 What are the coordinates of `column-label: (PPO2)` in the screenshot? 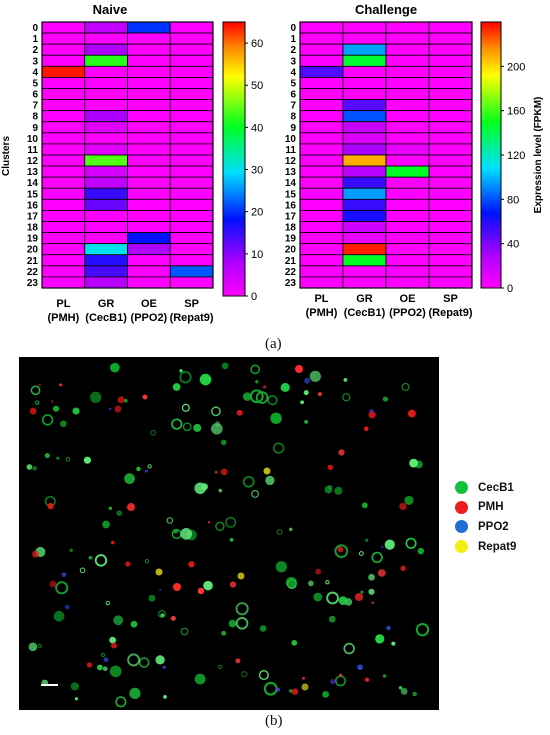 It's located at (149, 318).